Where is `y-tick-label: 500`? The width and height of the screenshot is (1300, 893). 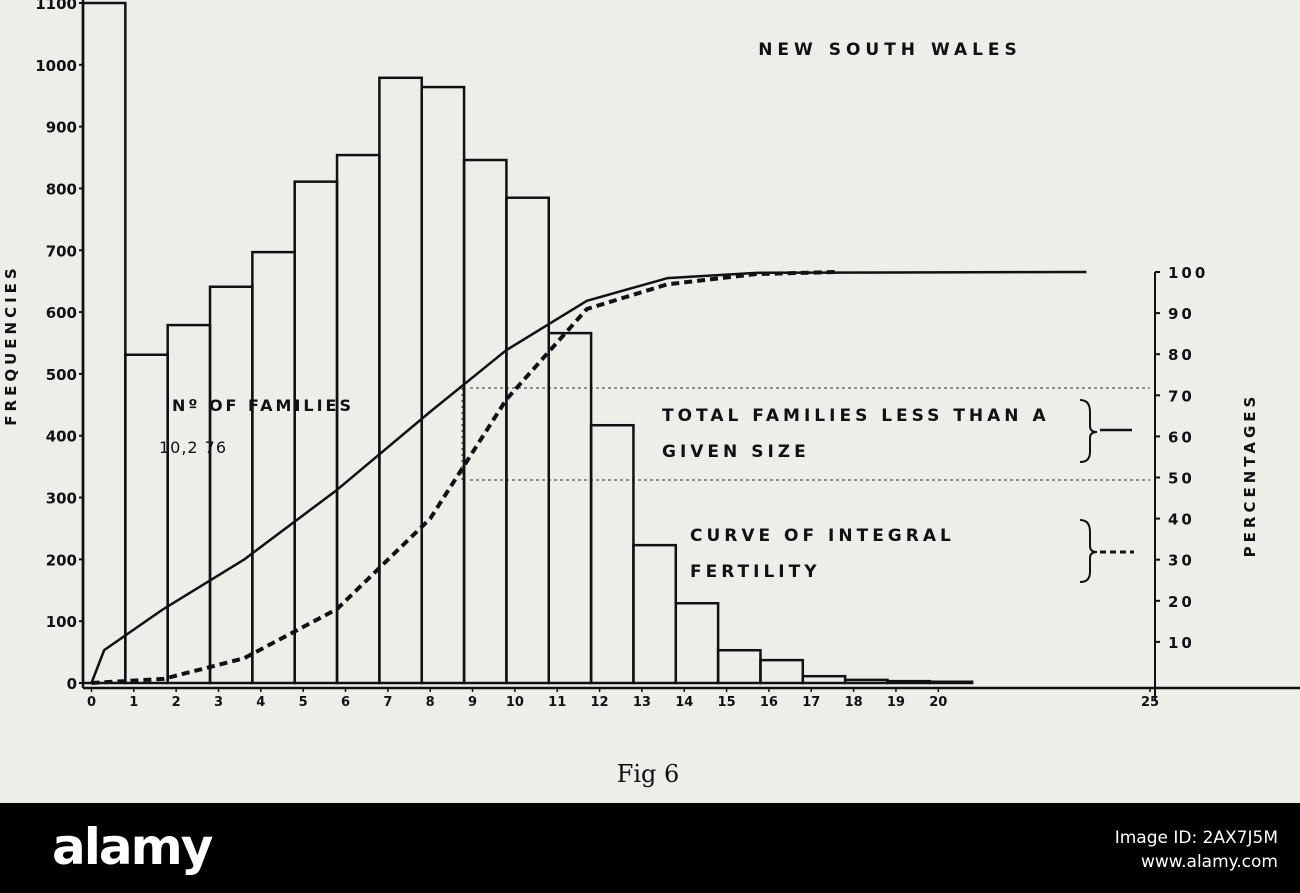
y-tick-label: 500 is located at coordinates (61, 375).